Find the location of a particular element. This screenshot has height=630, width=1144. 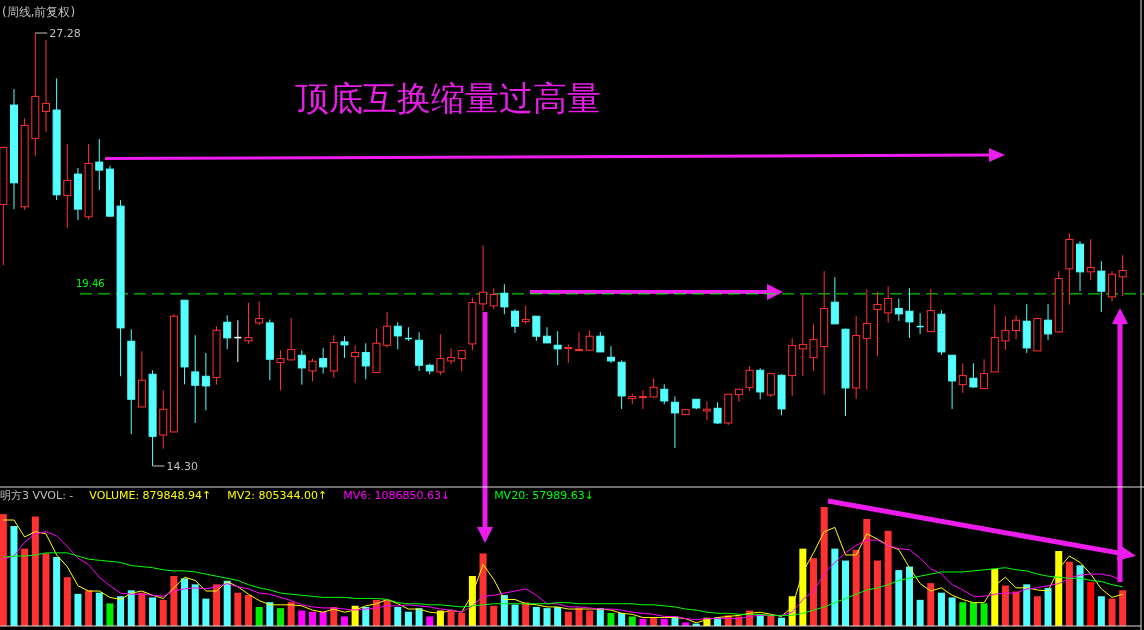

text: MV2: 805344.00↑ is located at coordinates (277, 495).